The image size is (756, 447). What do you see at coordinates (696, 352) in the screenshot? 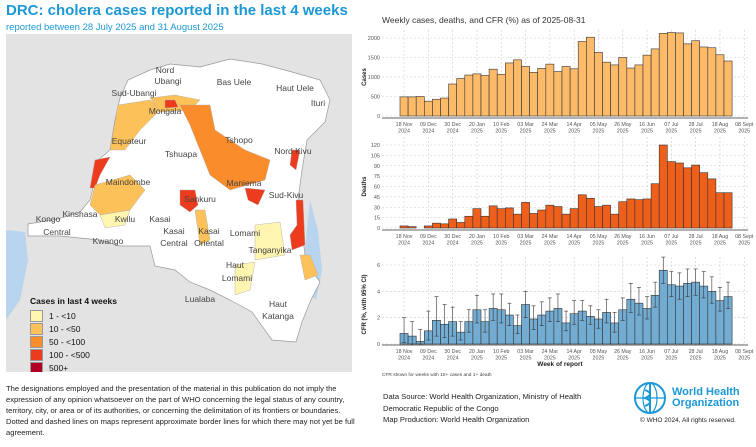
I see `x-tick-label: 28 Jul` at bounding box center [696, 352].